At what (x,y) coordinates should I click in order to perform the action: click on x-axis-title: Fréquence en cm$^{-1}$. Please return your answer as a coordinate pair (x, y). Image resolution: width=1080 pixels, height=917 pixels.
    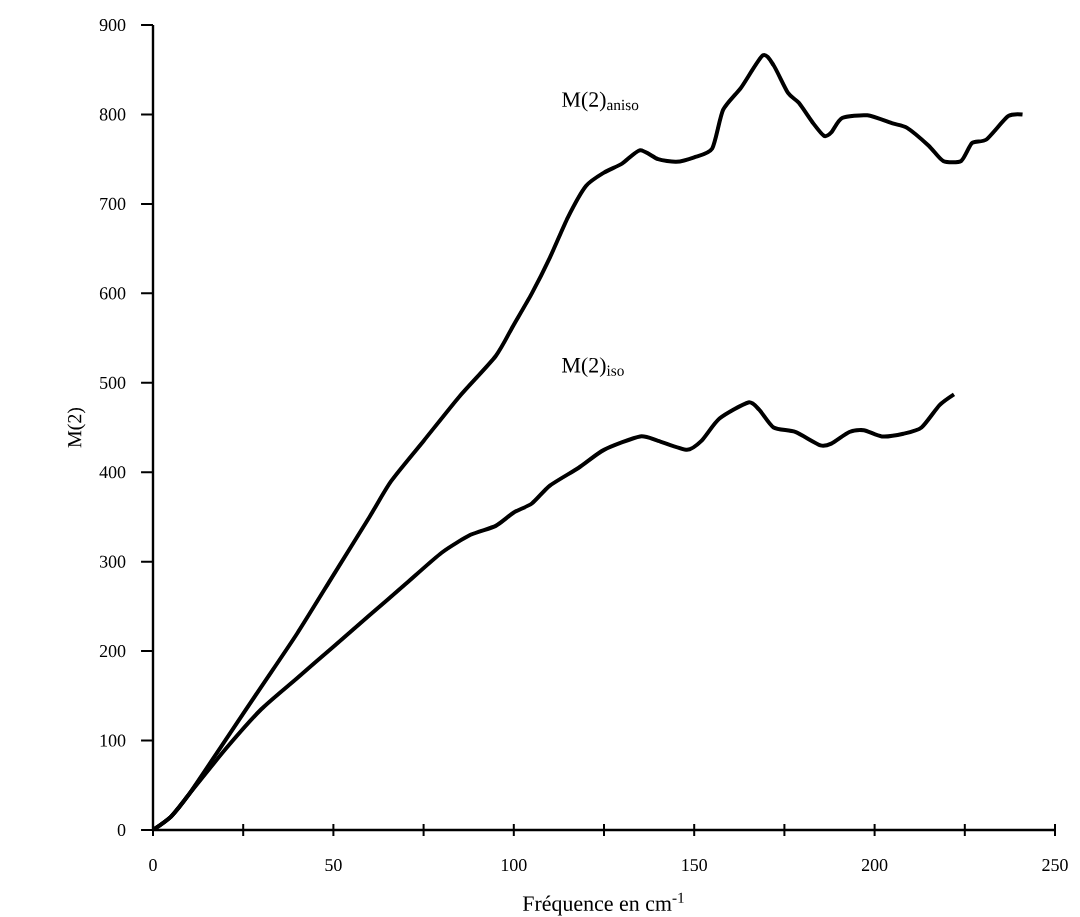
    Looking at the image, I should click on (603, 904).